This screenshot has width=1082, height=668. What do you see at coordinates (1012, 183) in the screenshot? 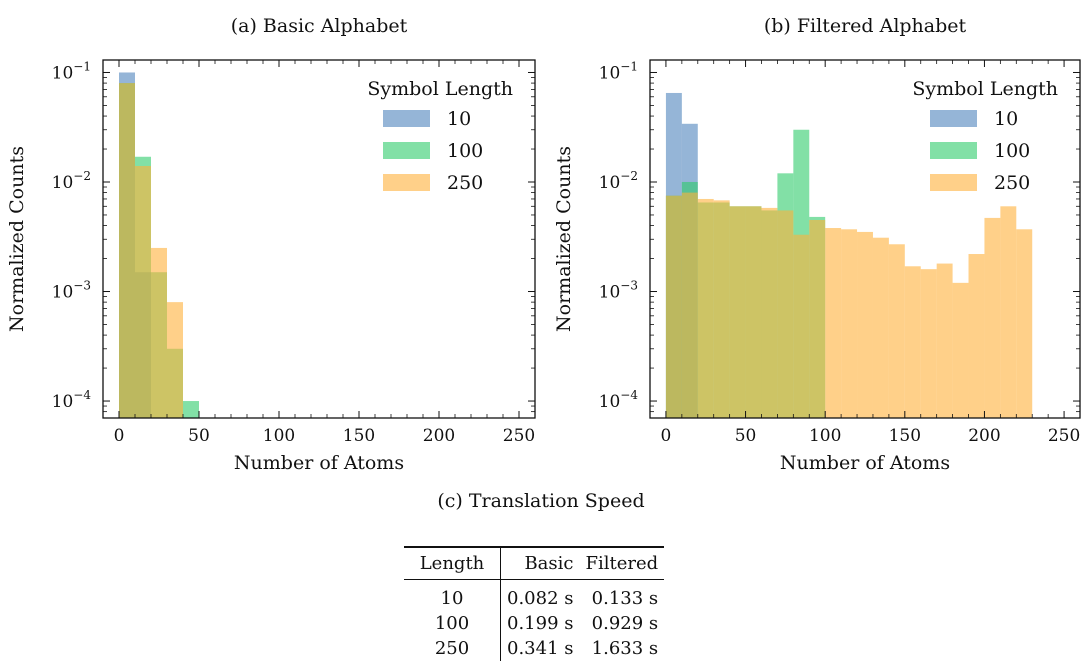
I see `legend-label: 250` at bounding box center [1012, 183].